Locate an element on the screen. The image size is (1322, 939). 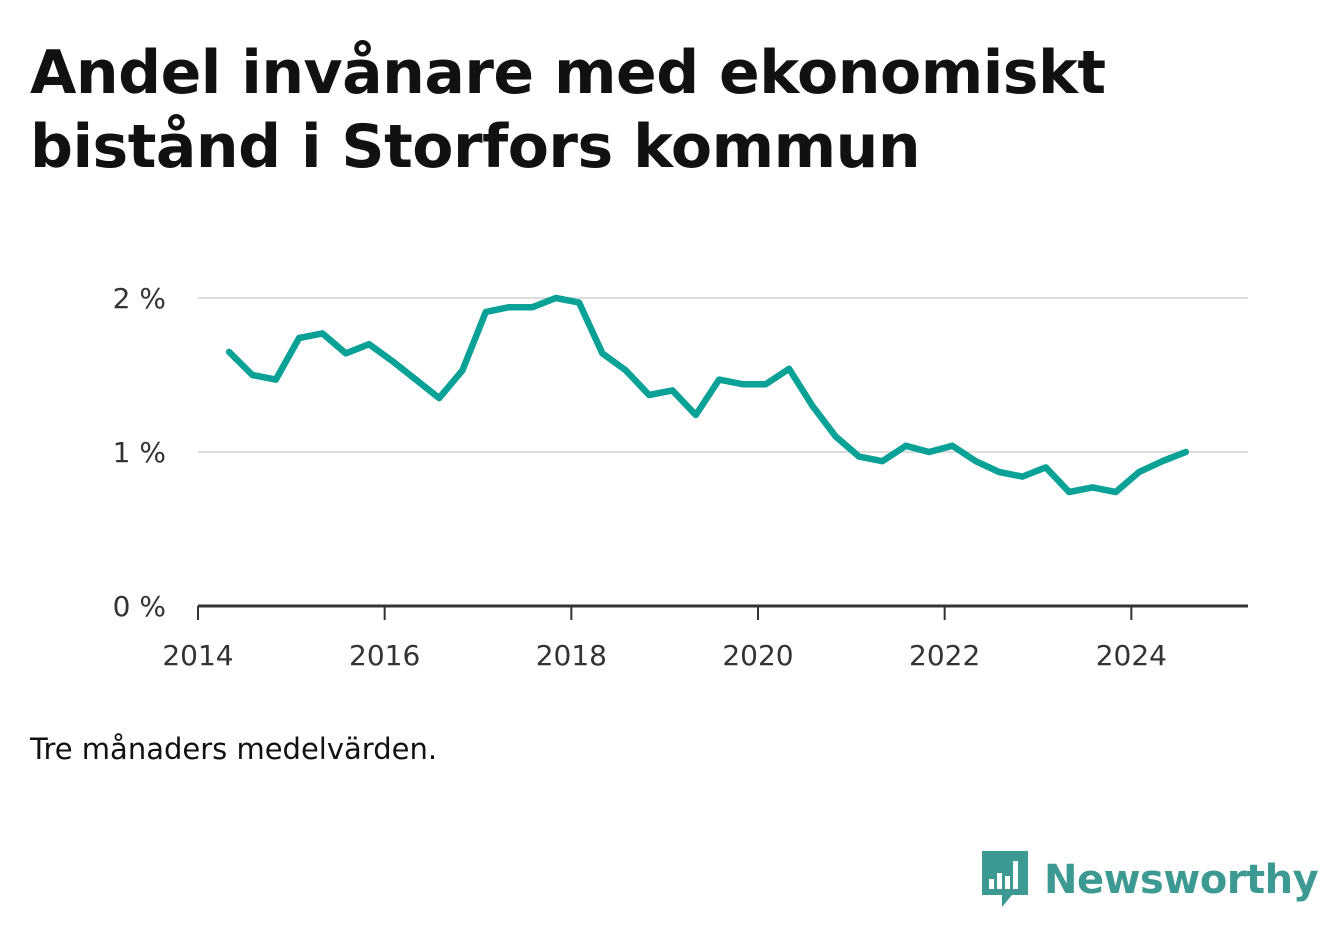
newsworthy-bar-chart-icon is located at coordinates (1005, 879).